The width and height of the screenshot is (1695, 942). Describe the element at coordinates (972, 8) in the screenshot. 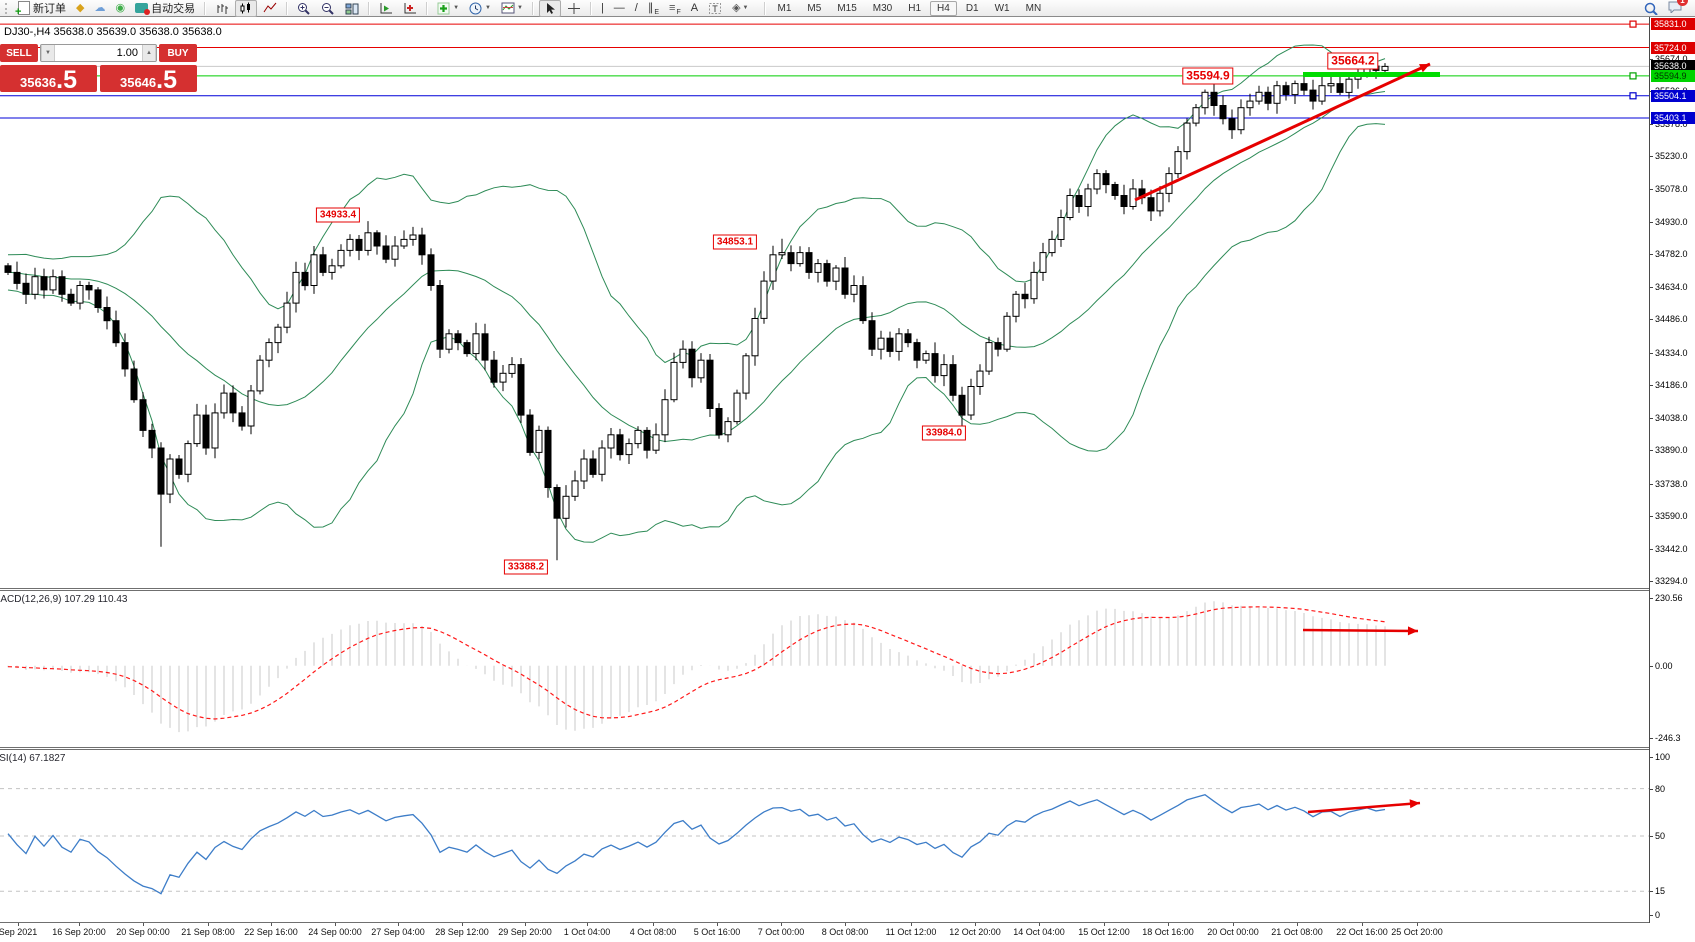

I see `timeframe-d1-button: D1` at that location.